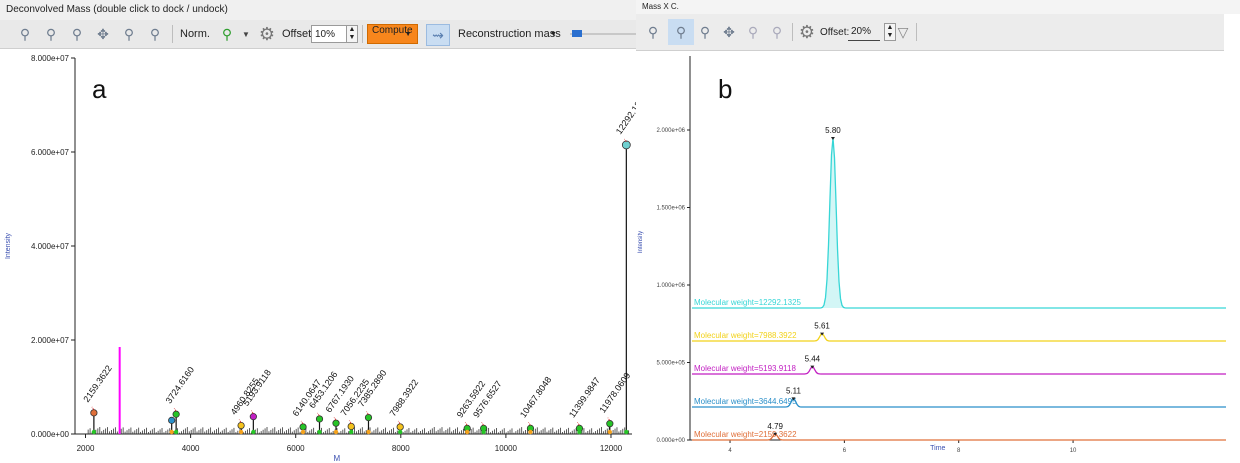  I want to click on zoom-next-icon: ⚲, so click(777, 31).